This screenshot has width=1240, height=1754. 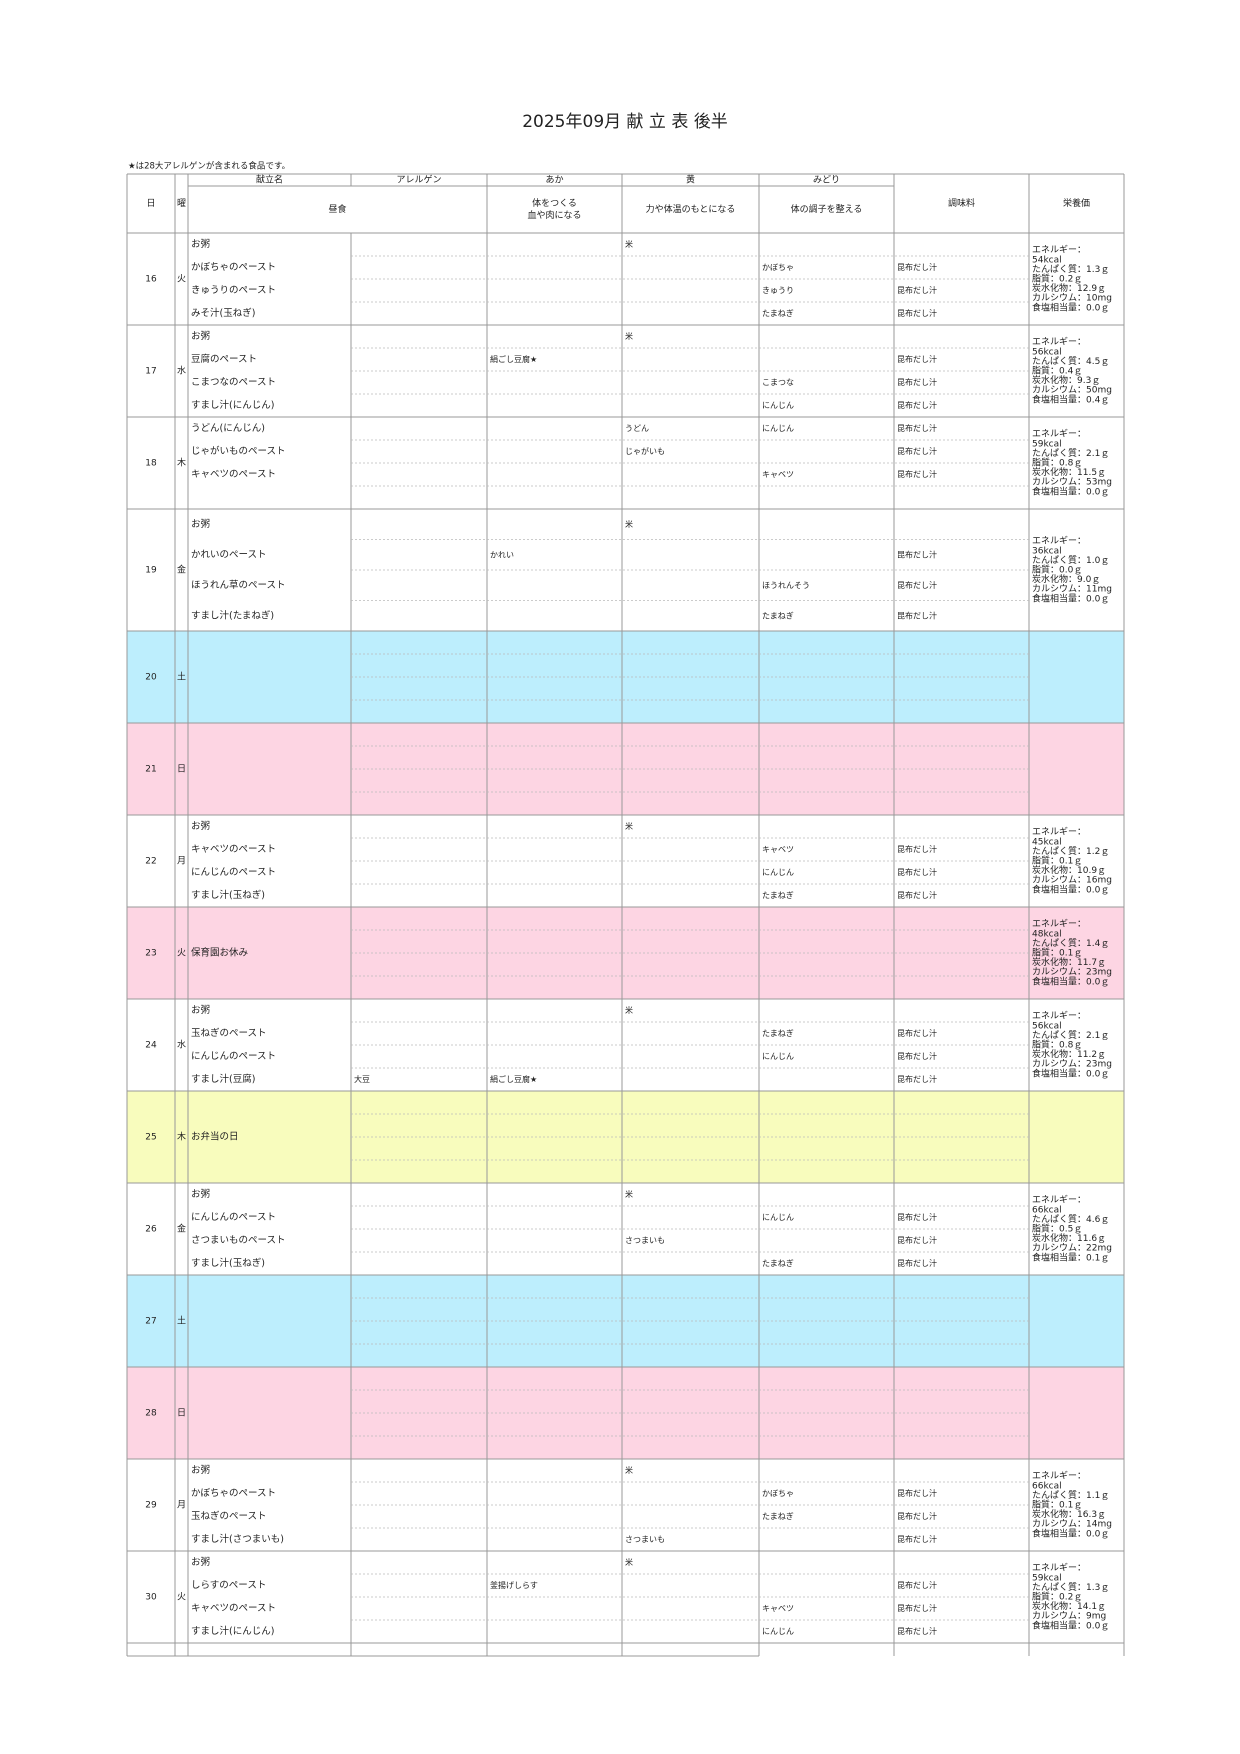 What do you see at coordinates (150, 954) in the screenshot?
I see `day-number: 23` at bounding box center [150, 954].